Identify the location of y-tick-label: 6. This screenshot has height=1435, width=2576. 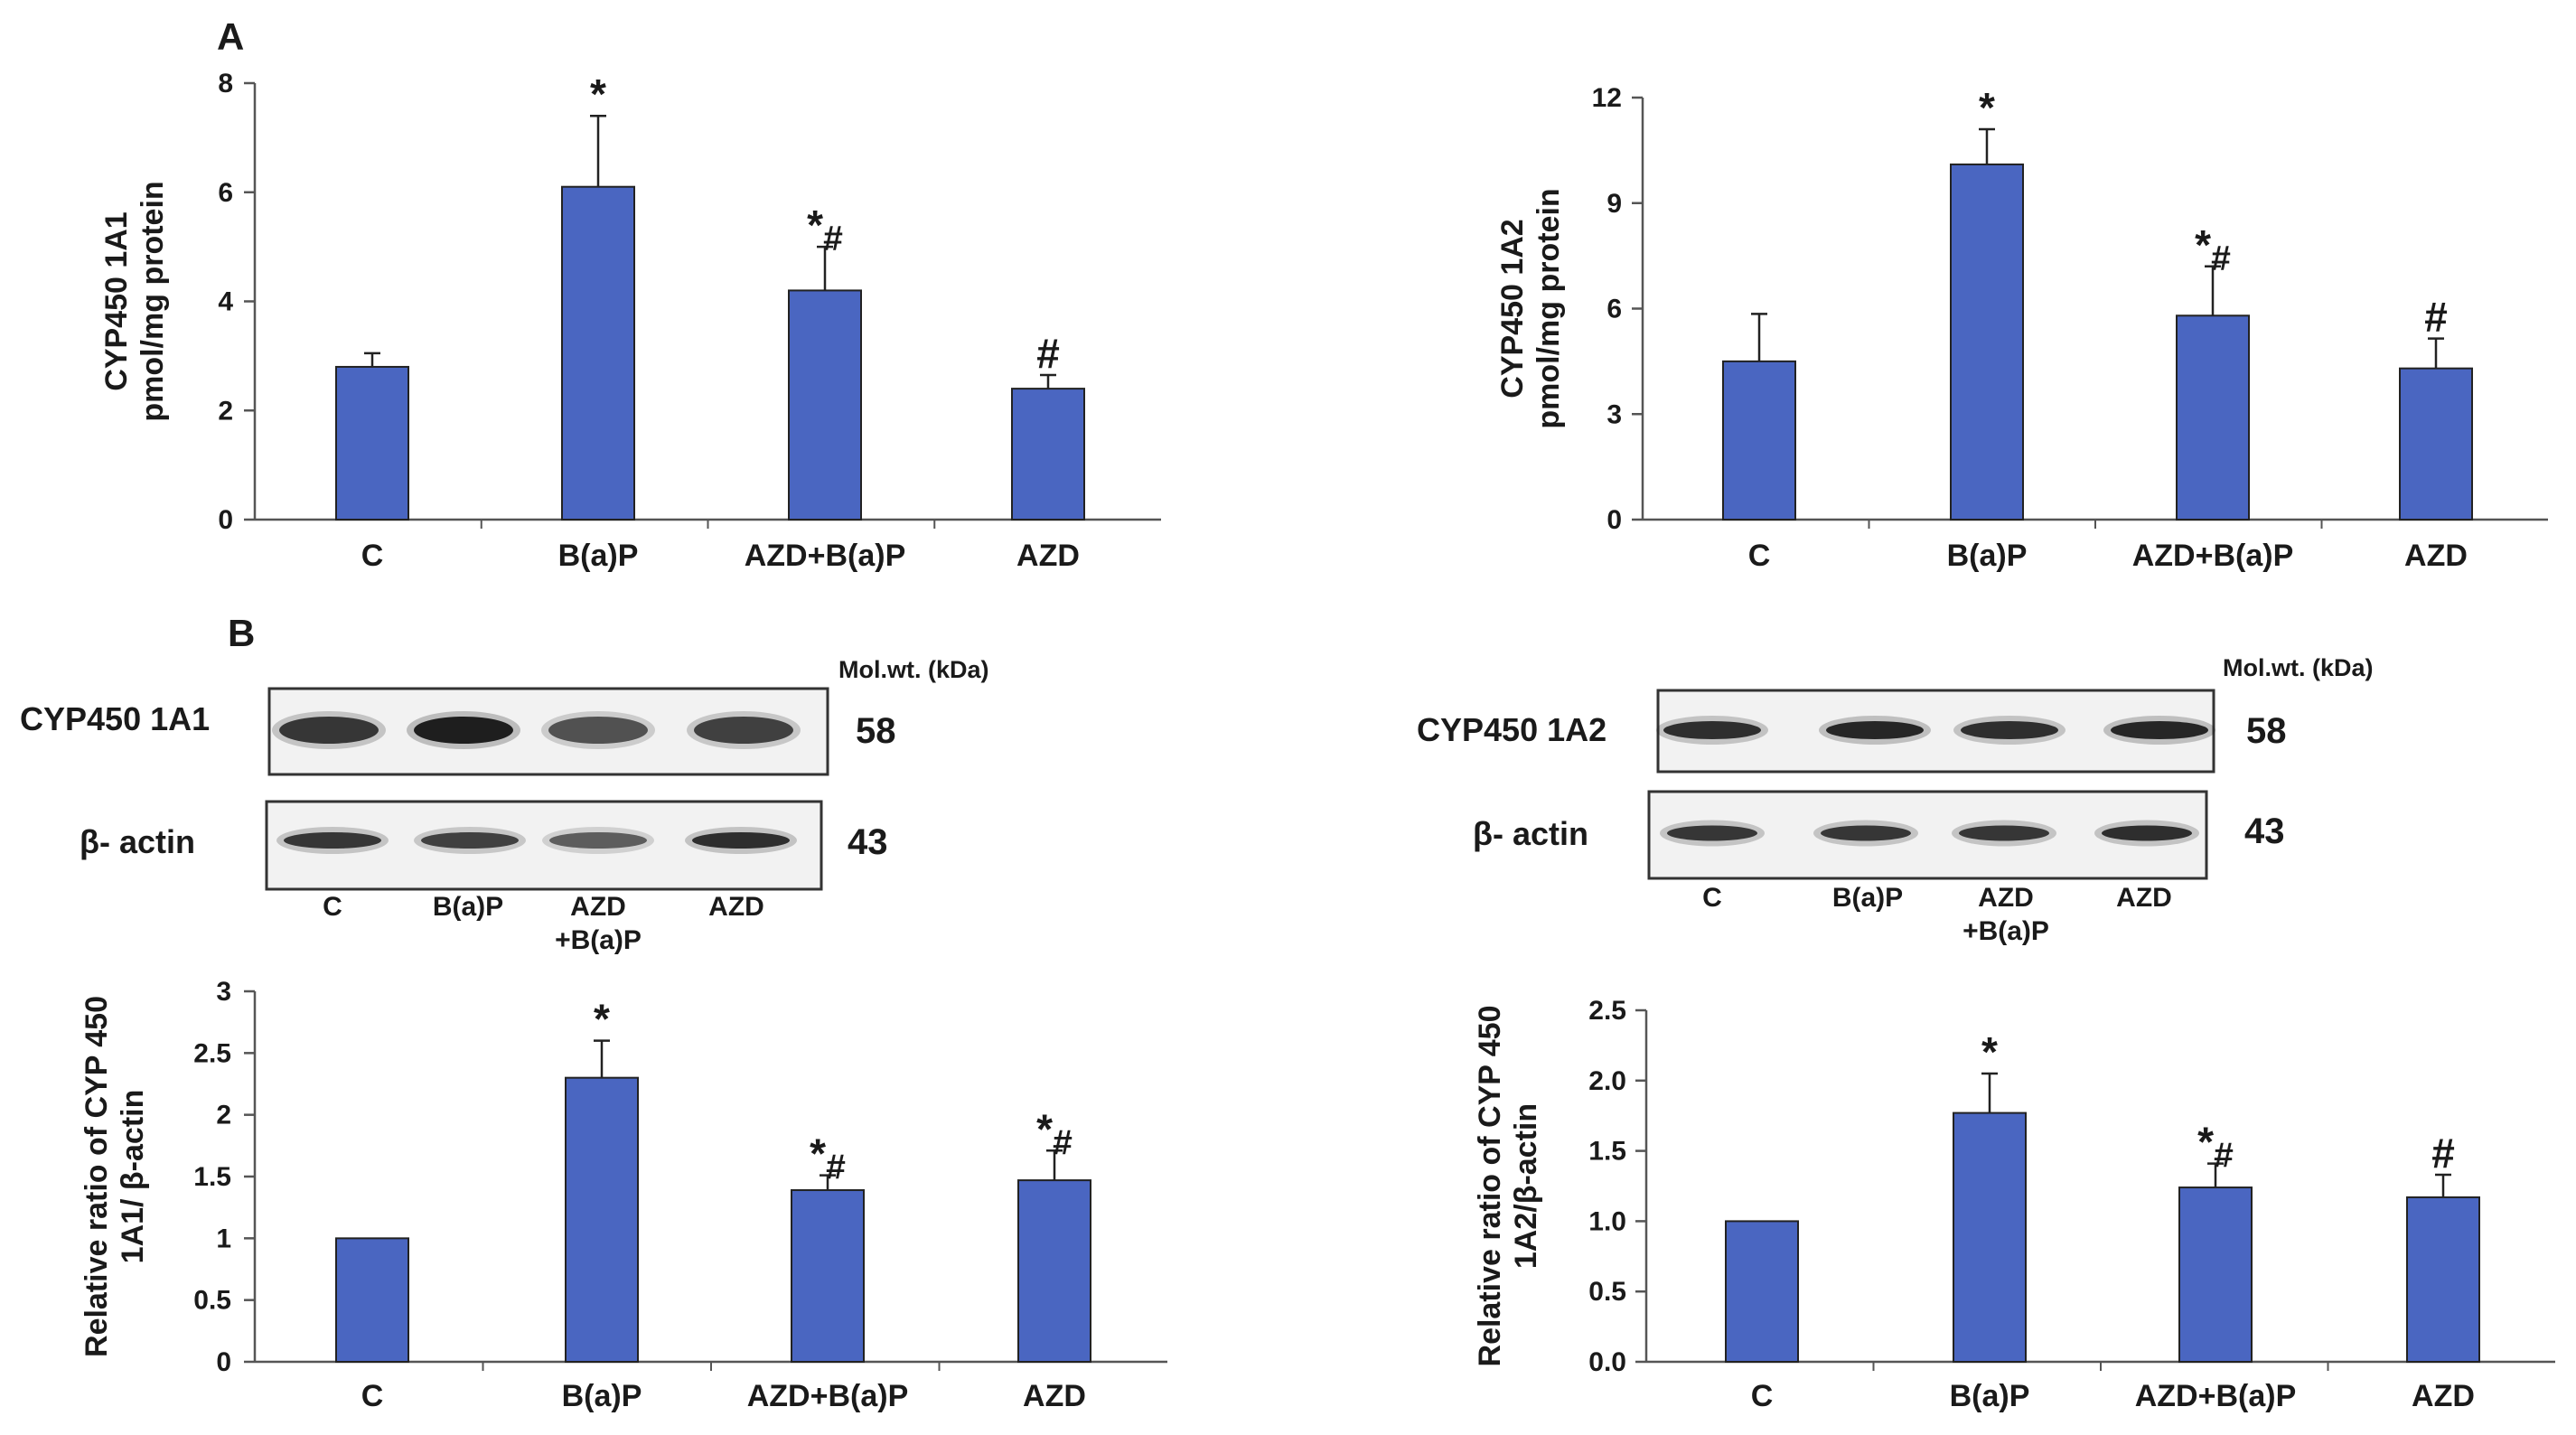
(225, 193).